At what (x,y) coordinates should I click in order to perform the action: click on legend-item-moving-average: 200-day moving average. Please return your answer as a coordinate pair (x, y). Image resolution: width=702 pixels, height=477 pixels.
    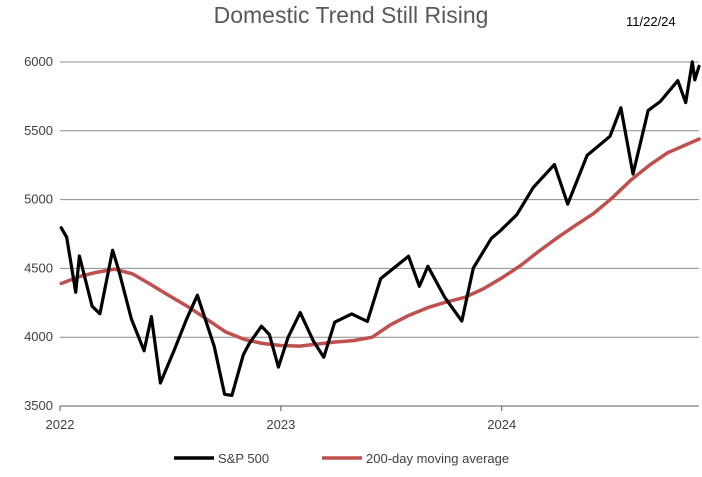
    Looking at the image, I should click on (437, 458).